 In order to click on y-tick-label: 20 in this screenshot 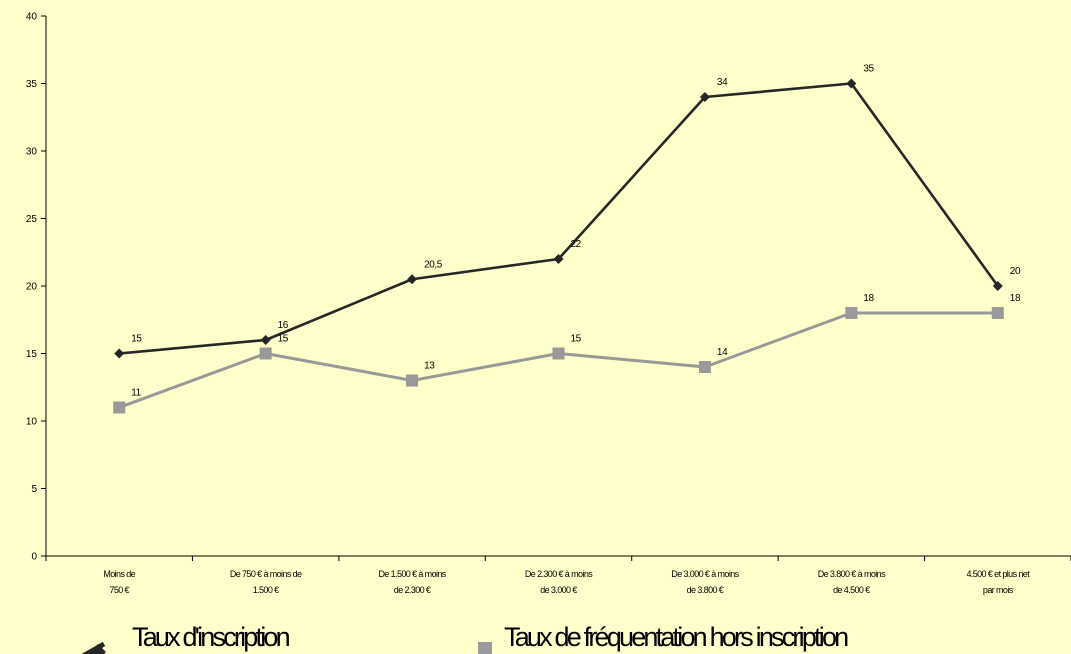, I will do `click(32, 287)`.